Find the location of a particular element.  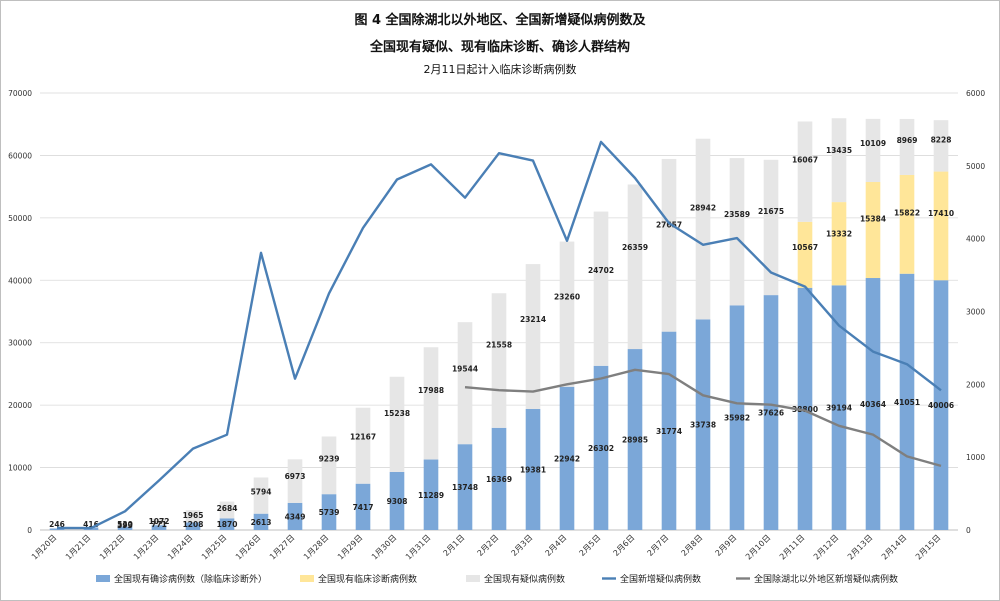

data-label: 11289 is located at coordinates (431, 495).